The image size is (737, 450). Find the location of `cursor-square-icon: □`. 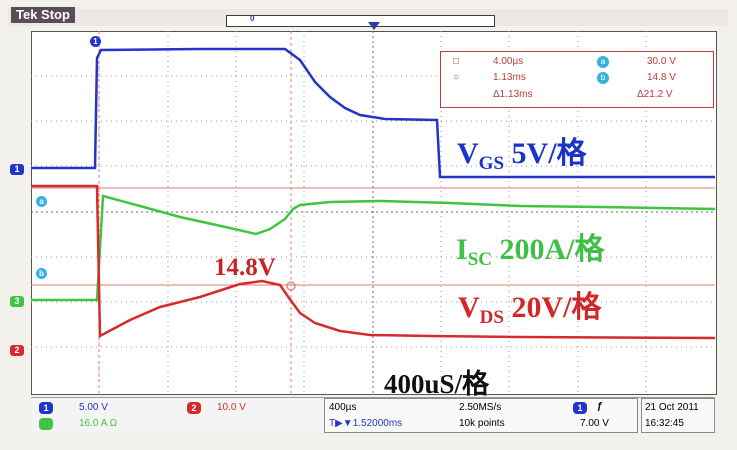

cursor-square-icon: □ is located at coordinates (456, 61).